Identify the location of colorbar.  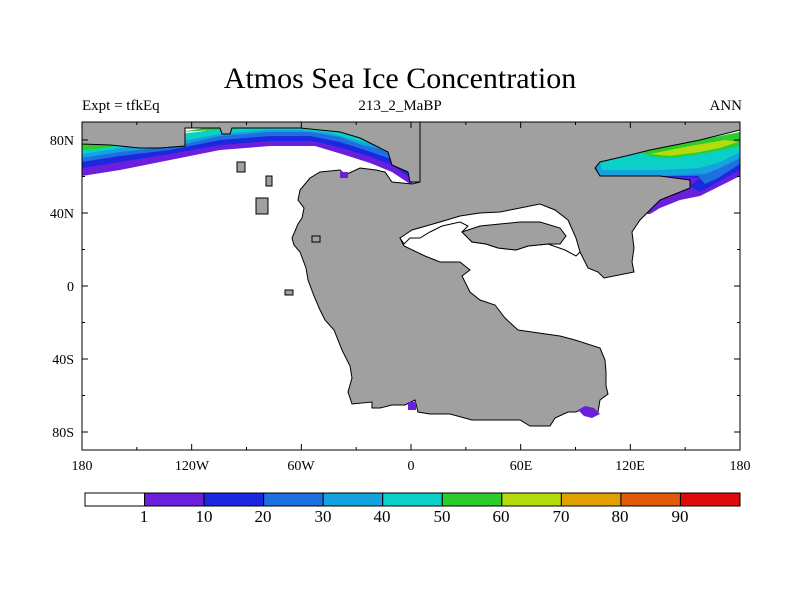
(412, 499).